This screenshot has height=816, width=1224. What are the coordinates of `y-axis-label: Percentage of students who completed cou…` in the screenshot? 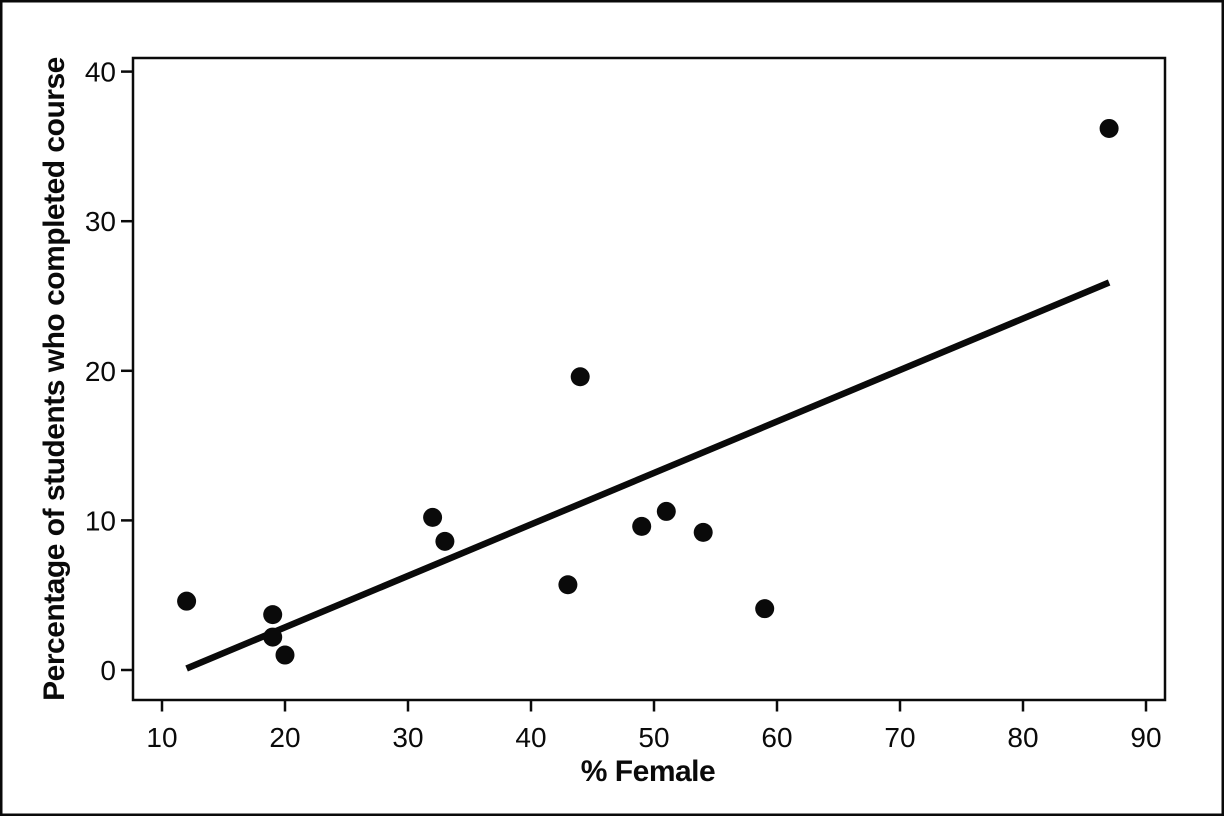 It's located at (54, 379).